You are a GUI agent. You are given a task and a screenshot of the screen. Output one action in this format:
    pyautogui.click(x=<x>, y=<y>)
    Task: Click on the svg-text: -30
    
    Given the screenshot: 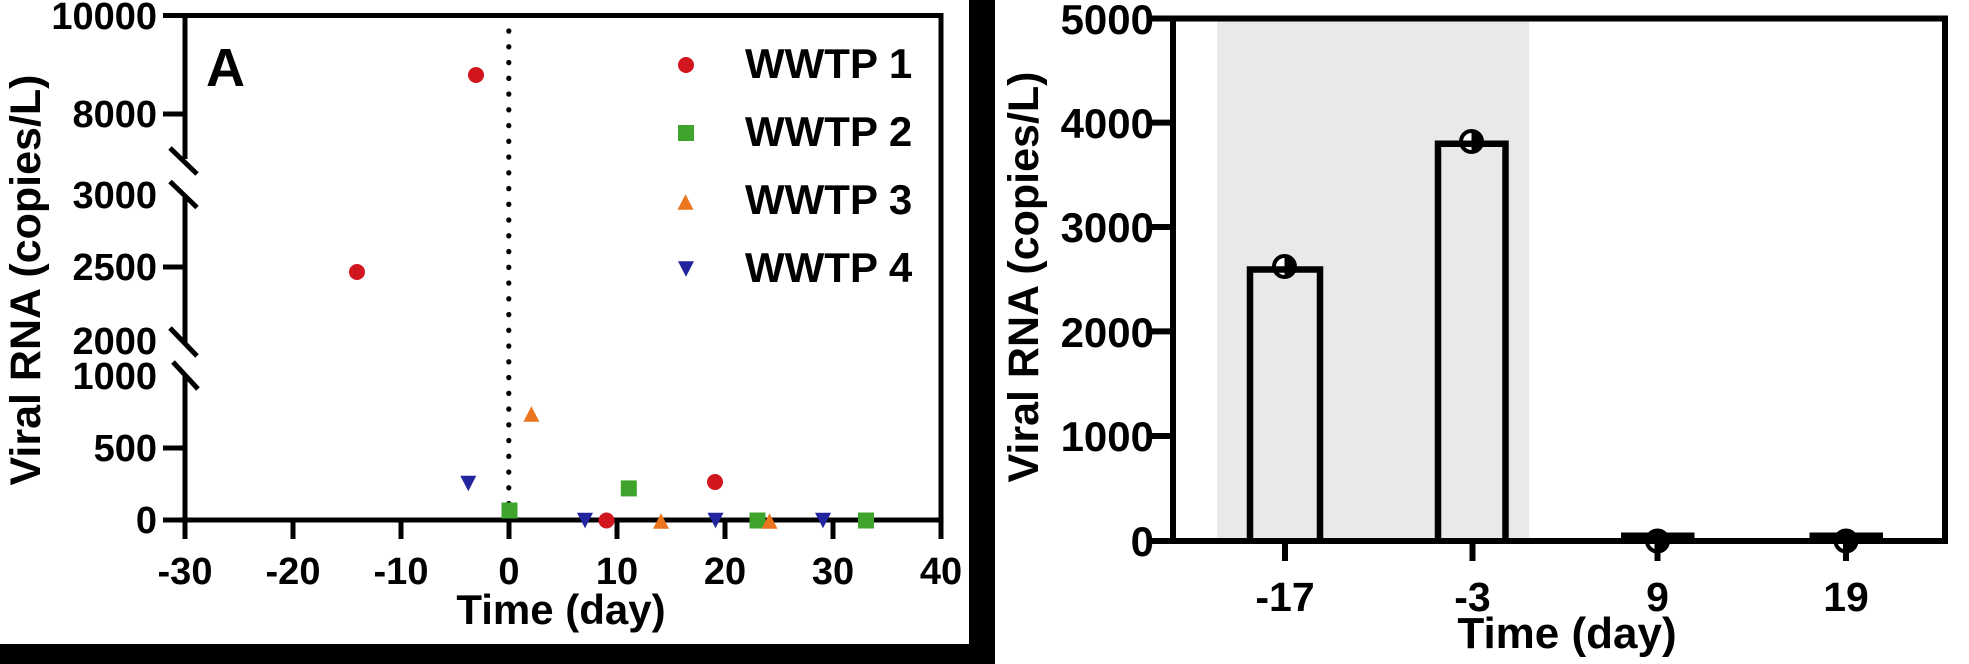 What is the action you would take?
    pyautogui.click(x=185, y=572)
    